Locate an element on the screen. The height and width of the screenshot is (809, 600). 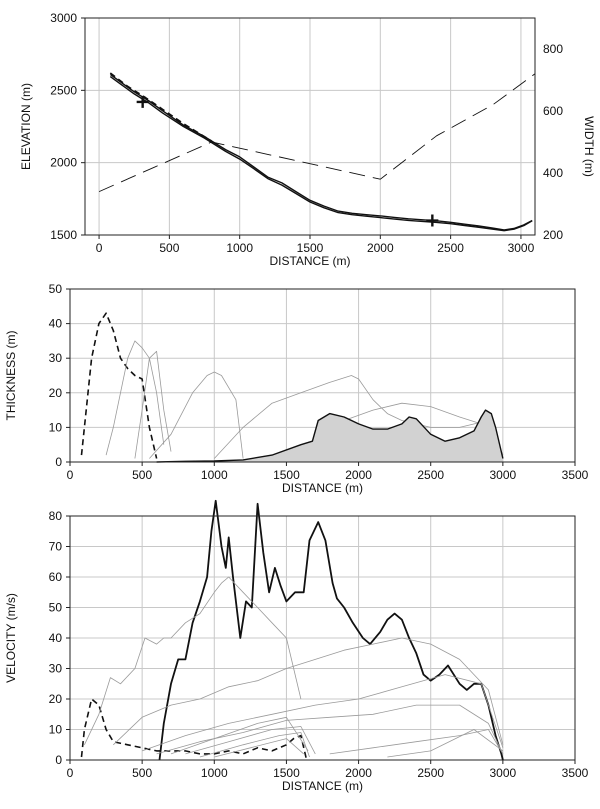
y-axis-label: ELEVATION (m) is located at coordinates (26, 126).